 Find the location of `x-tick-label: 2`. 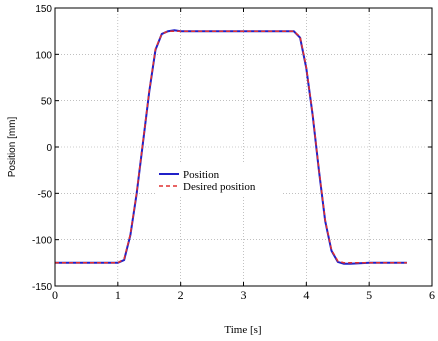

x-tick-label: 2 is located at coordinates (181, 295).